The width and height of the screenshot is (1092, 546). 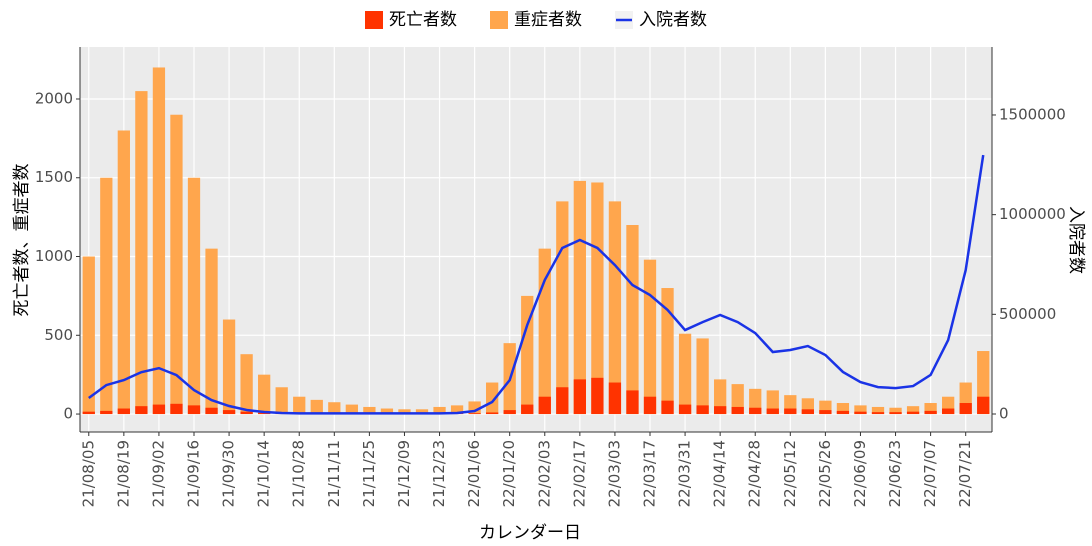 I want to click on x-tick-label: 22/05/26, so click(x=825, y=473).